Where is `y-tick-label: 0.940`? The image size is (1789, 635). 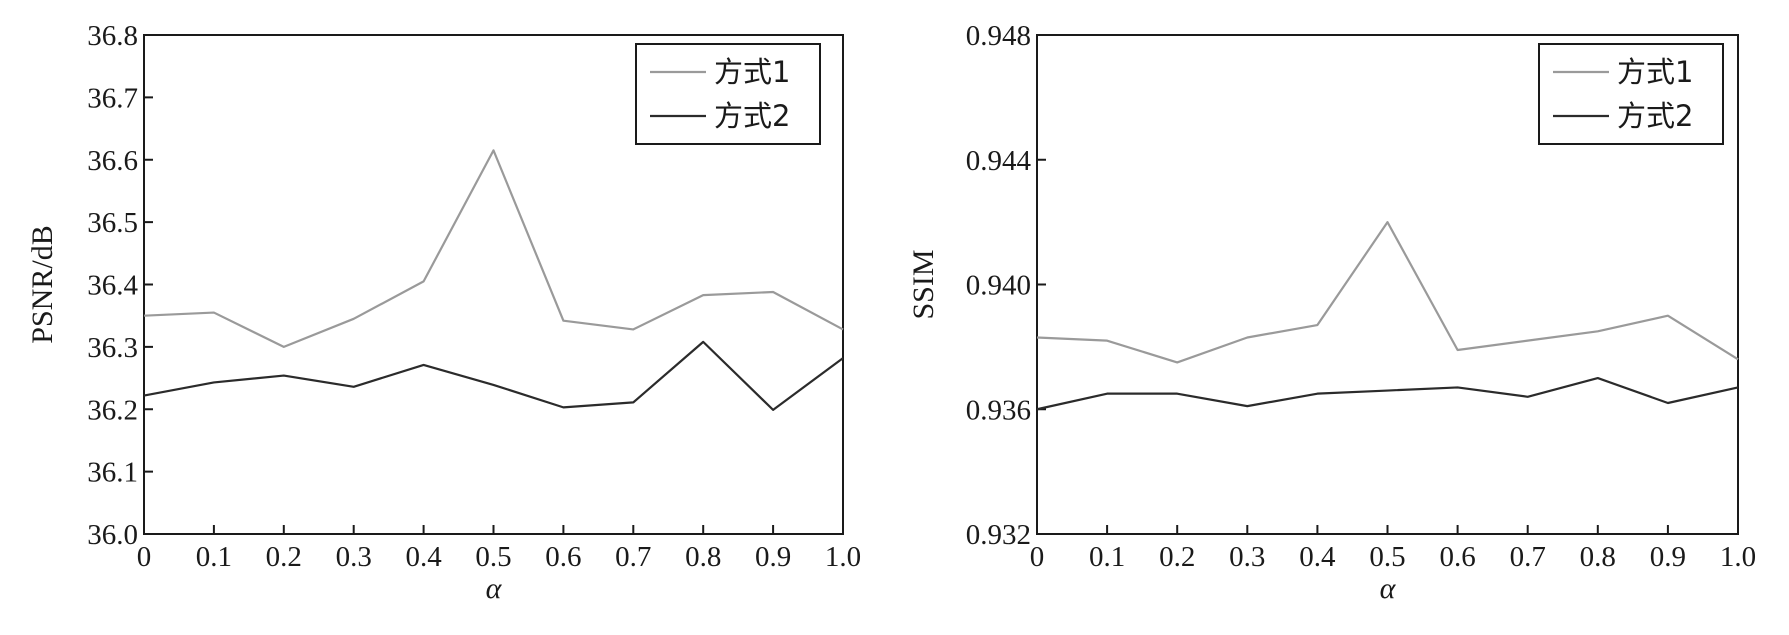 y-tick-label: 0.940 is located at coordinates (998, 286).